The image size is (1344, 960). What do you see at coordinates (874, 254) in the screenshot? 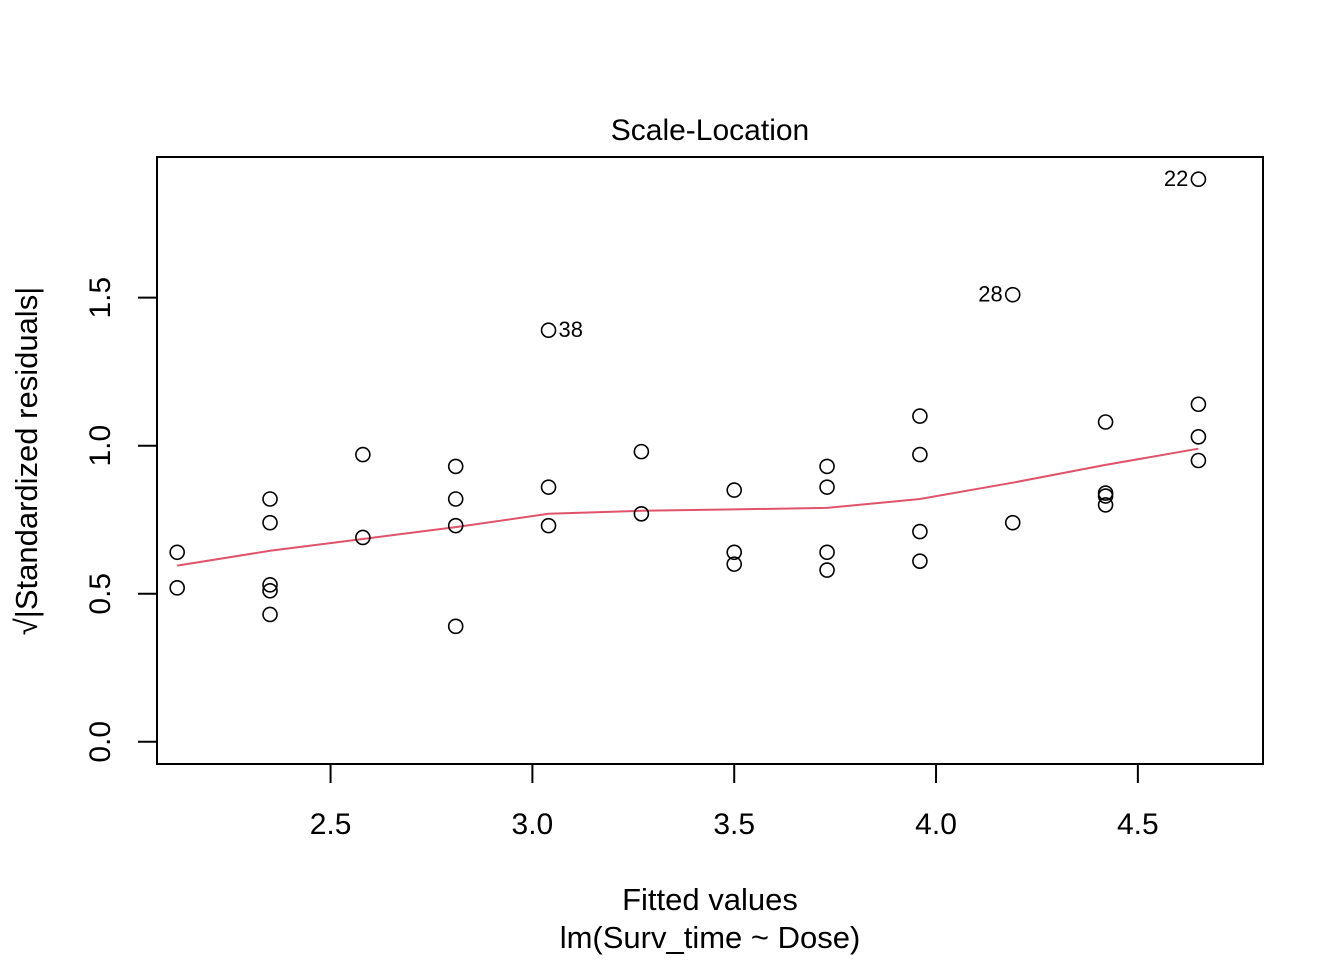
I see `point-labels-layer: 38 28 22` at bounding box center [874, 254].